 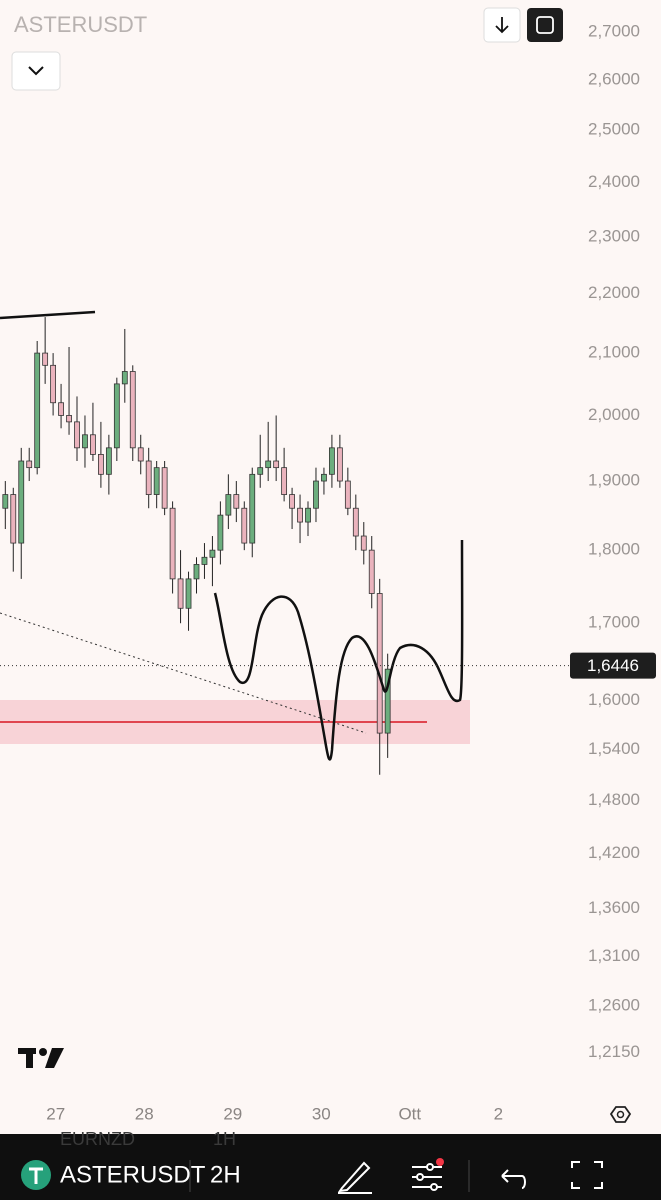 What do you see at coordinates (498, 1113) in the screenshot?
I see `x-tick-label: 2` at bounding box center [498, 1113].